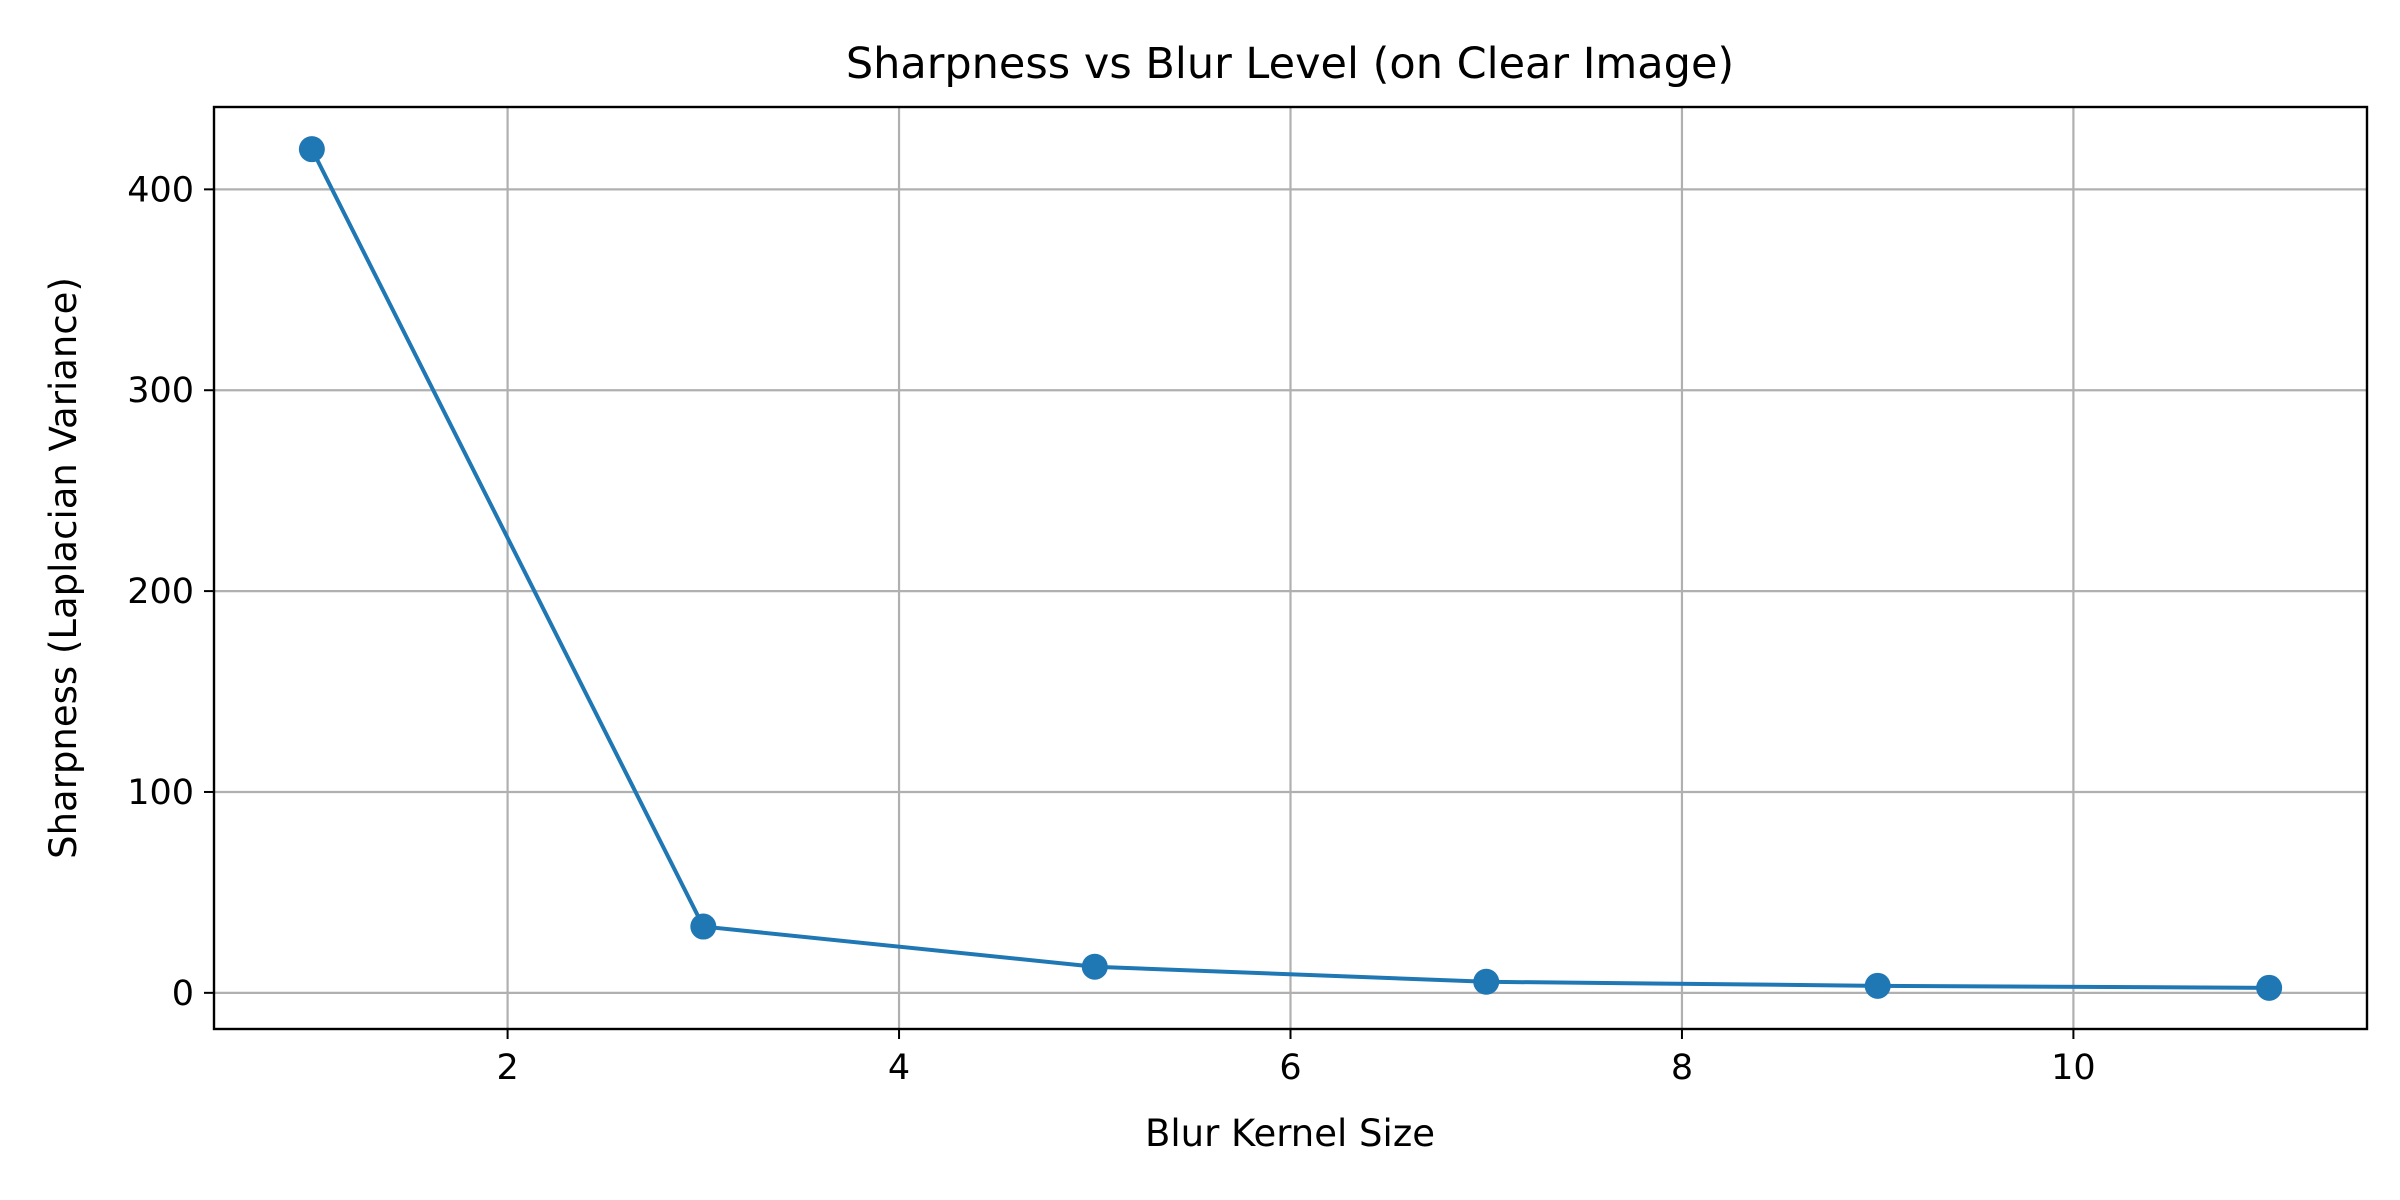 The height and width of the screenshot is (1200, 2400). What do you see at coordinates (1682, 1068) in the screenshot?
I see `x-tick-label: 8` at bounding box center [1682, 1068].